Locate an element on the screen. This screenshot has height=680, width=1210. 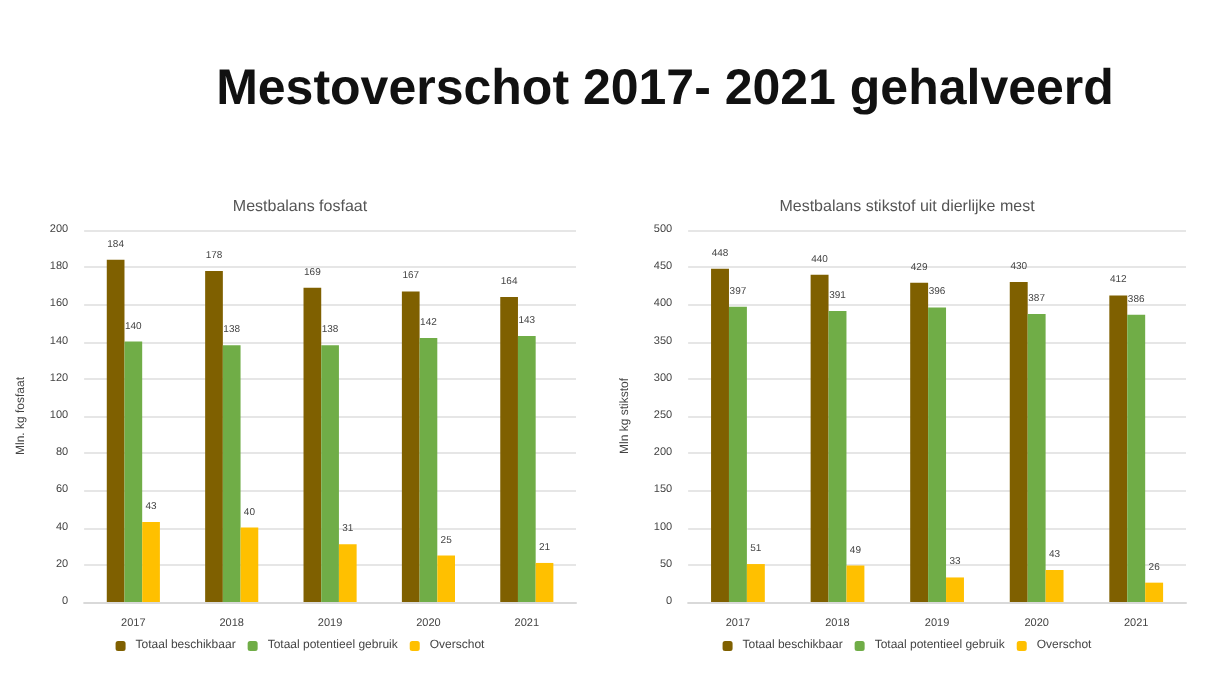
chart-title: Mestbalans stikstof uit dierlijke mest is located at coordinates (908, 206).